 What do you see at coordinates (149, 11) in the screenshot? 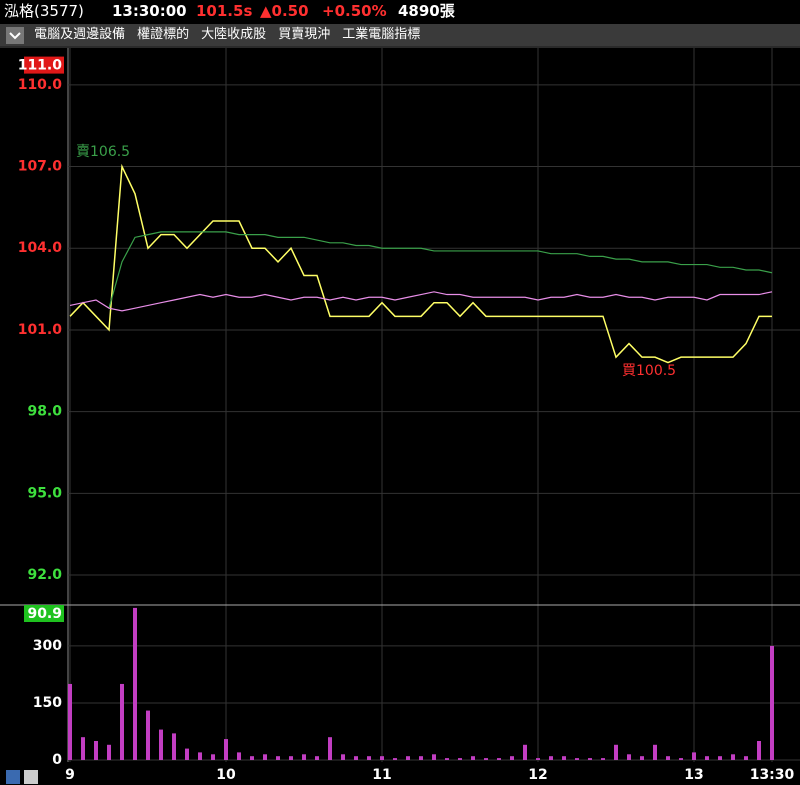
I see `time: 13:30:00` at bounding box center [149, 11].